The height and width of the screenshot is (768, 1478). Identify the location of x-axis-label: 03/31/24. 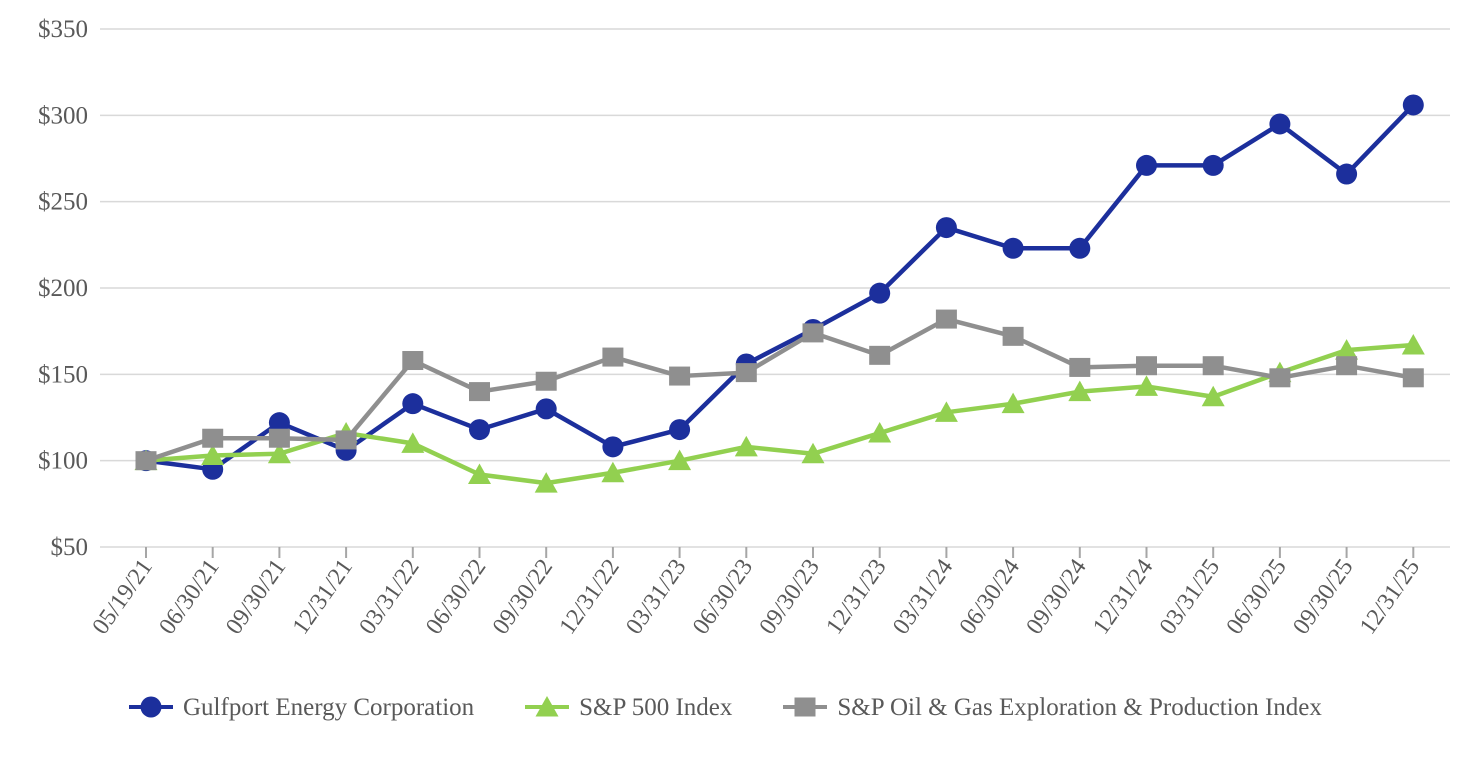
(923, 597).